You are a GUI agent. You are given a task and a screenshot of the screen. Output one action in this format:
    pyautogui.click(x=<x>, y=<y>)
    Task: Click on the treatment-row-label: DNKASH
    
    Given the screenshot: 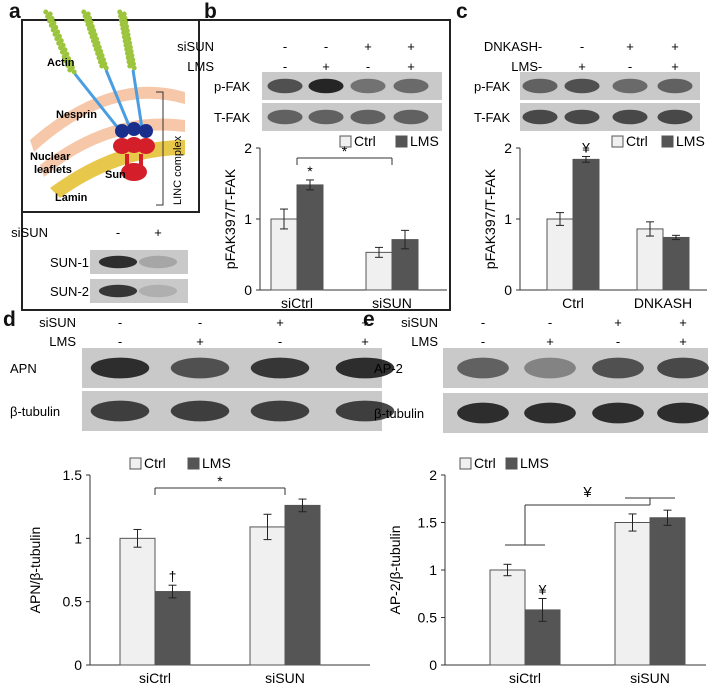 What is the action you would take?
    pyautogui.click(x=511, y=46)
    